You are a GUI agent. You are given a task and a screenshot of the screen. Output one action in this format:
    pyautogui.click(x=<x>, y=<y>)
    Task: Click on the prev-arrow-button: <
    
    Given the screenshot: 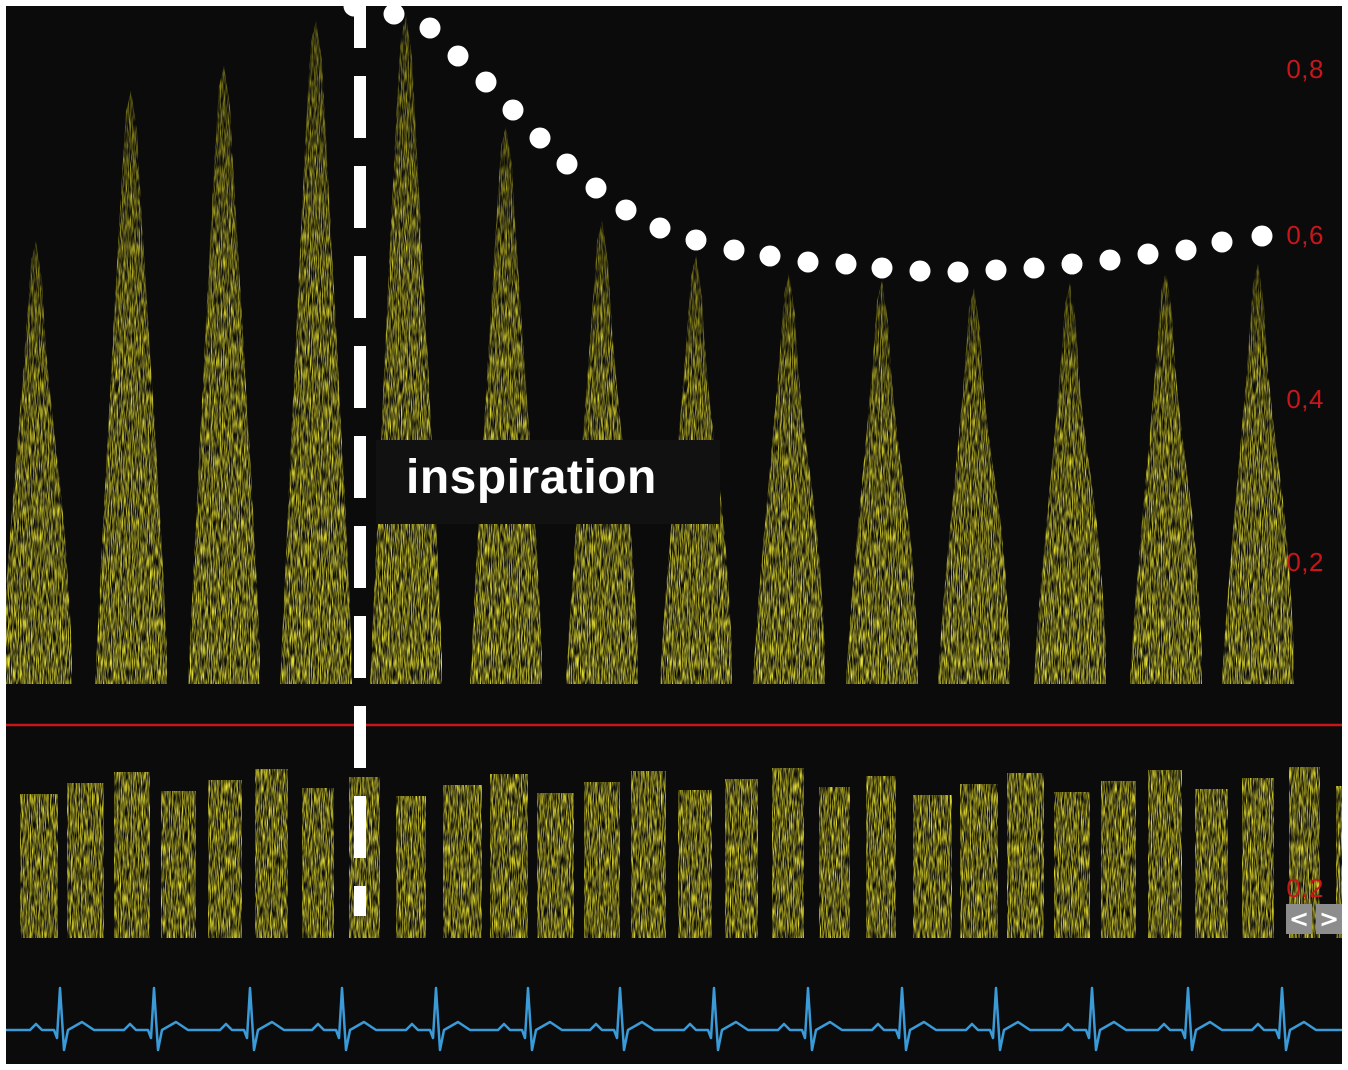 What is the action you would take?
    pyautogui.click(x=1299, y=919)
    